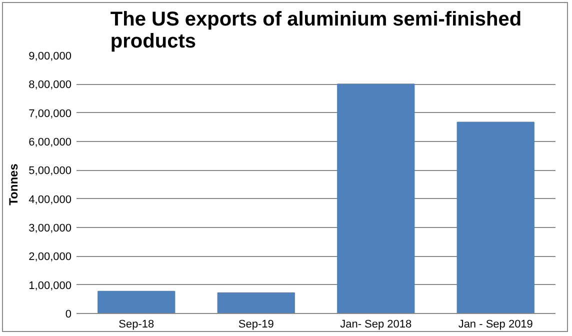  I want to click on y-tick-label: 5,00,000, so click(50, 171).